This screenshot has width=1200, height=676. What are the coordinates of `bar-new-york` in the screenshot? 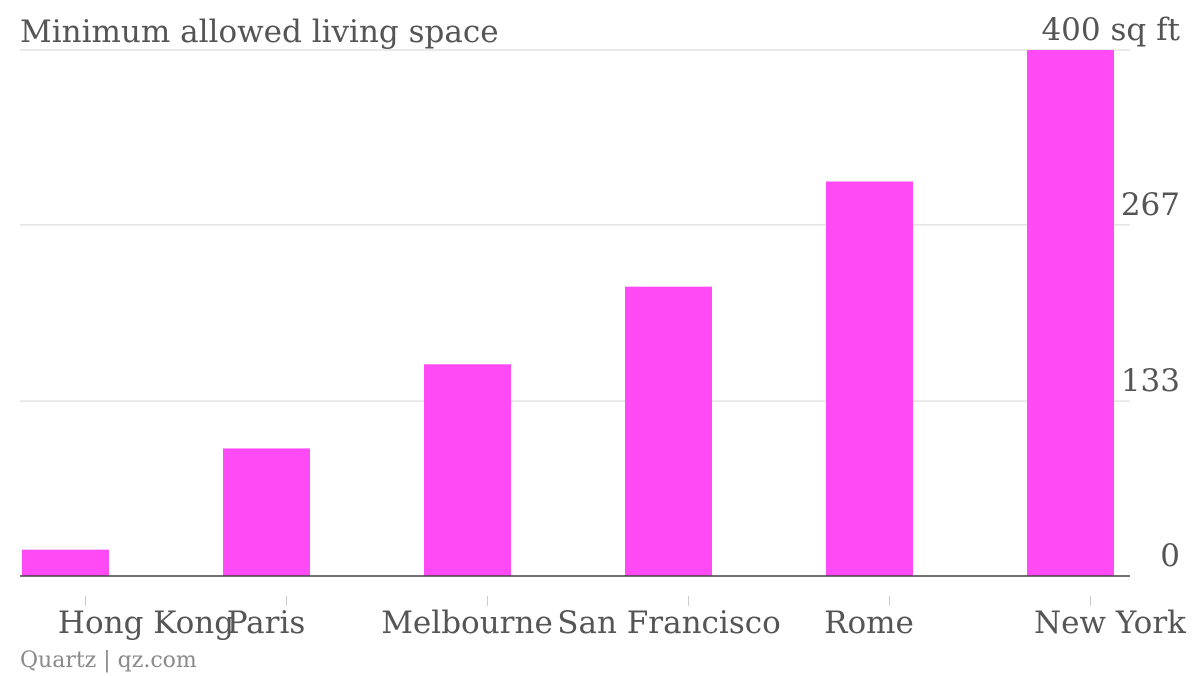 It's located at (1070, 313).